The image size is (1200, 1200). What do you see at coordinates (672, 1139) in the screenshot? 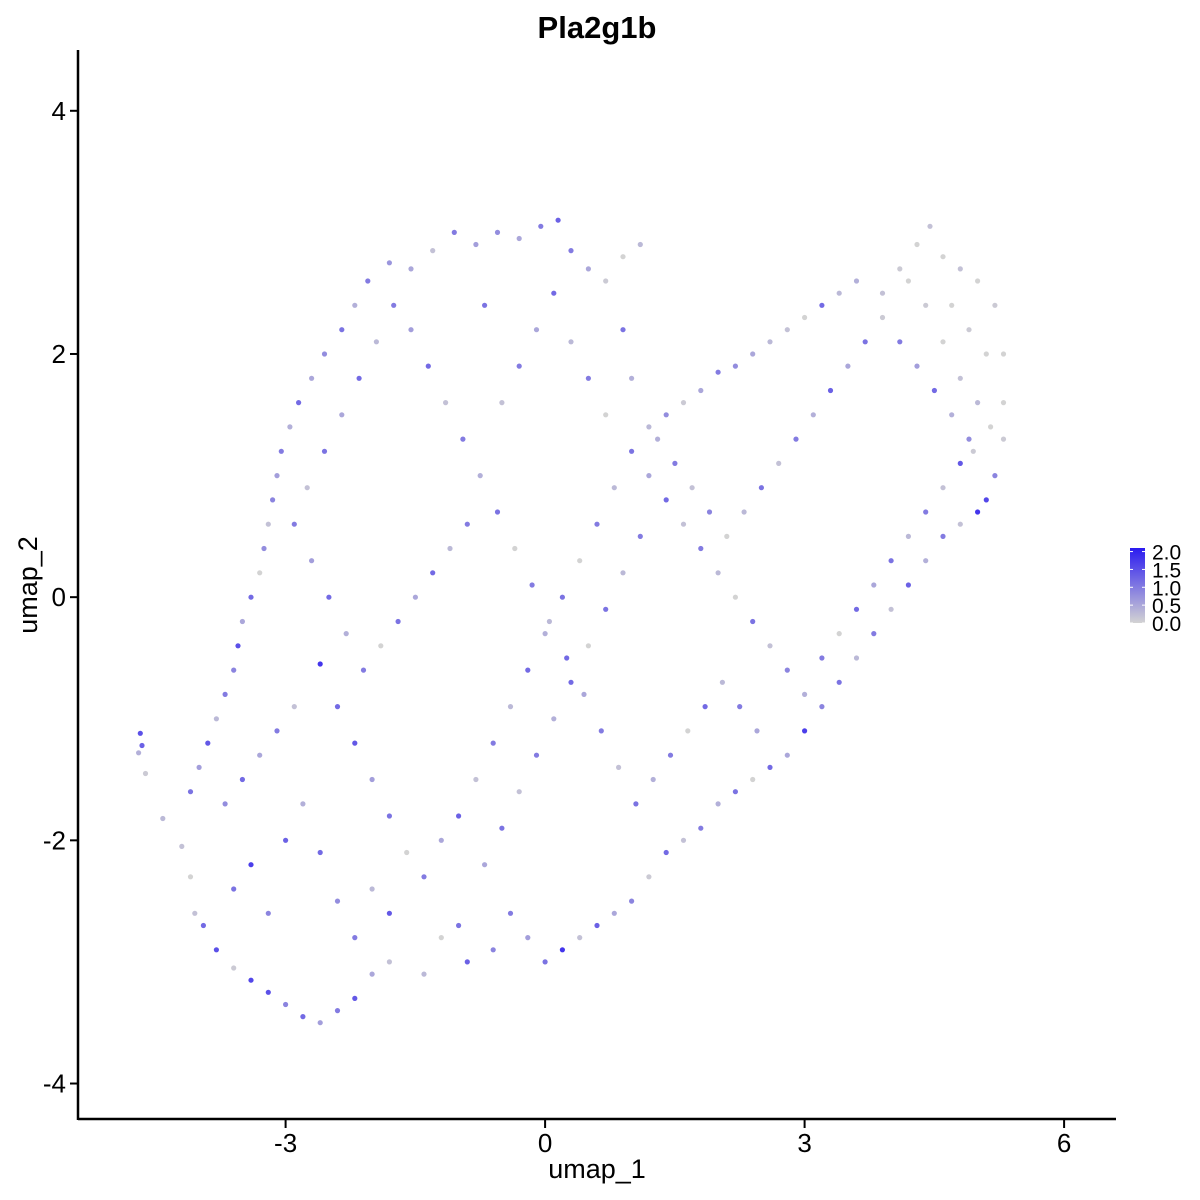
I see `x-axis-ticks: -3 0 3 6` at bounding box center [672, 1139].